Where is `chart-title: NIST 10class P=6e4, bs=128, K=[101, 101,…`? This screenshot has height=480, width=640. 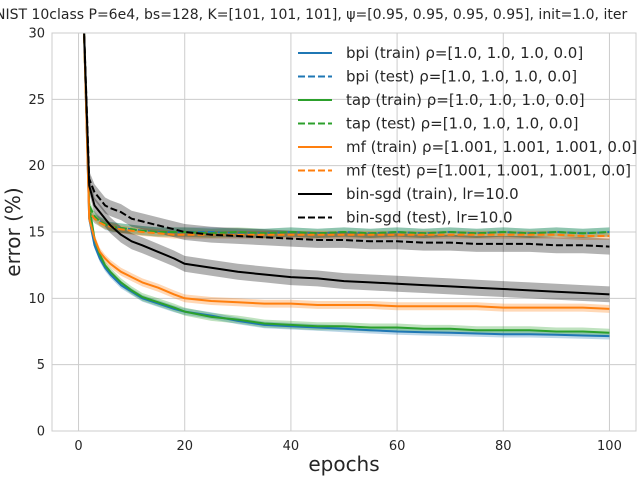
chart-title: NIST 10class P=6e4, bs=128, K=[101, 101,… is located at coordinates (313, 15).